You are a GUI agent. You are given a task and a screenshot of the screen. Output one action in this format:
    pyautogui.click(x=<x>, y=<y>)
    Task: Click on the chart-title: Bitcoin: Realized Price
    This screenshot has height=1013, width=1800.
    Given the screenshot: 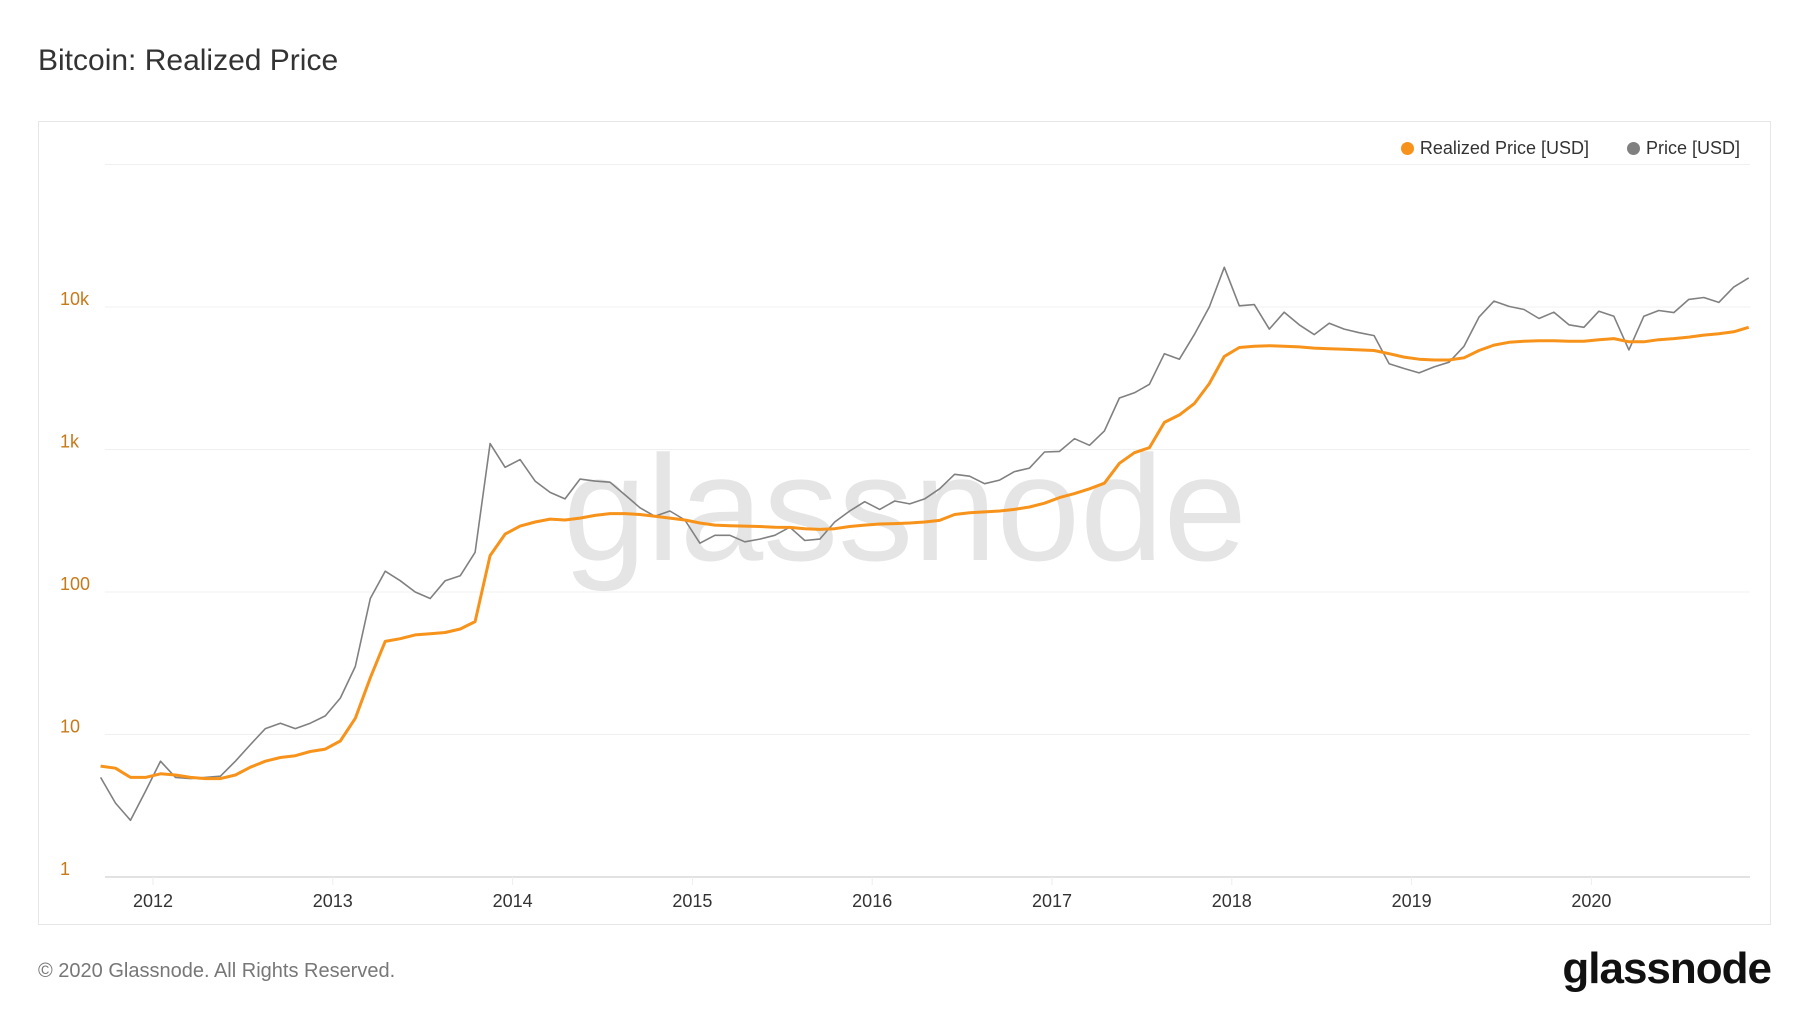 What is the action you would take?
    pyautogui.click(x=188, y=60)
    